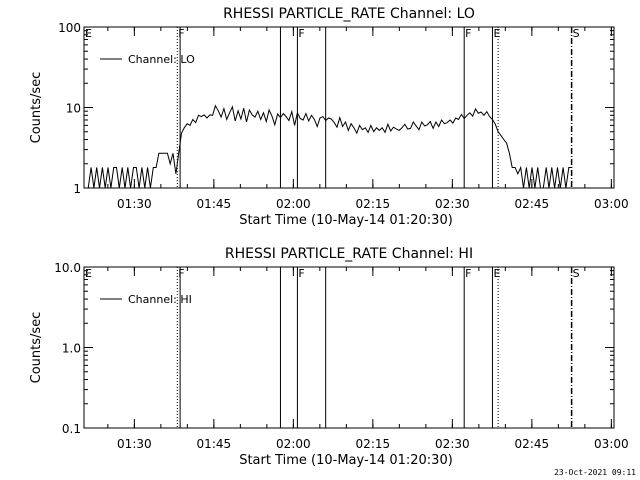 The image size is (640, 480). What do you see at coordinates (67, 268) in the screenshot?
I see `y-tick-label: 10.0` at bounding box center [67, 268].